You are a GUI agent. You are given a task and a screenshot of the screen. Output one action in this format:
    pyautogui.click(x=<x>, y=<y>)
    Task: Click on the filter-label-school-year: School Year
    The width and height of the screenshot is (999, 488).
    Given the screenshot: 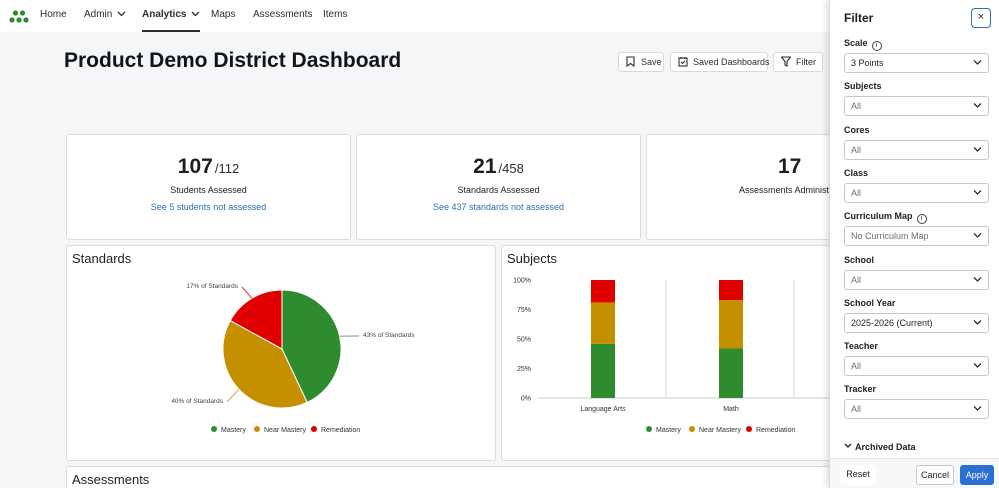 What is the action you would take?
    pyautogui.click(x=869, y=303)
    